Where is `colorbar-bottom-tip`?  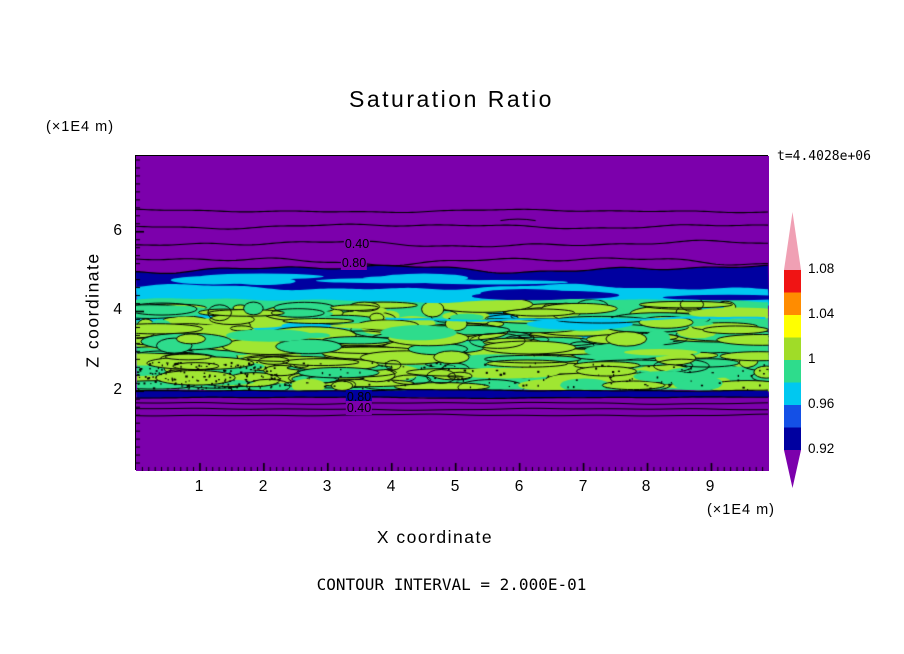 colorbar-bottom-tip is located at coordinates (792, 469).